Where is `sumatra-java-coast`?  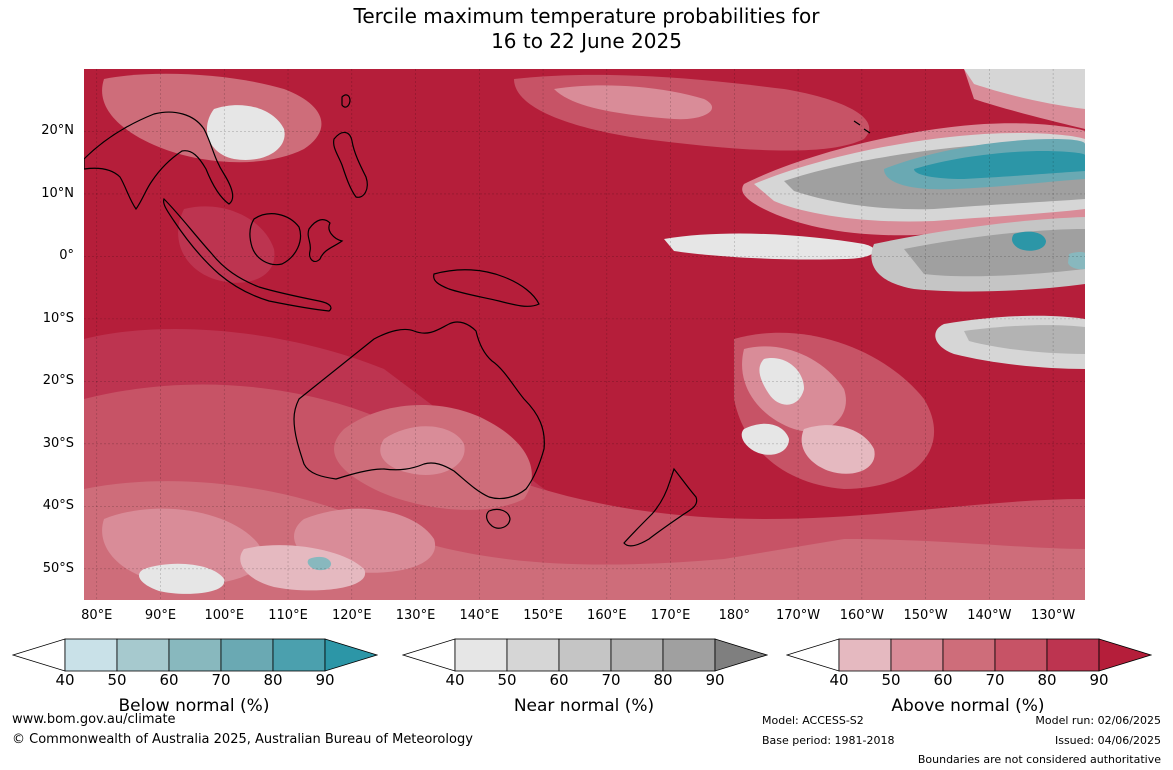
sumatra-java-coast is located at coordinates (247, 254).